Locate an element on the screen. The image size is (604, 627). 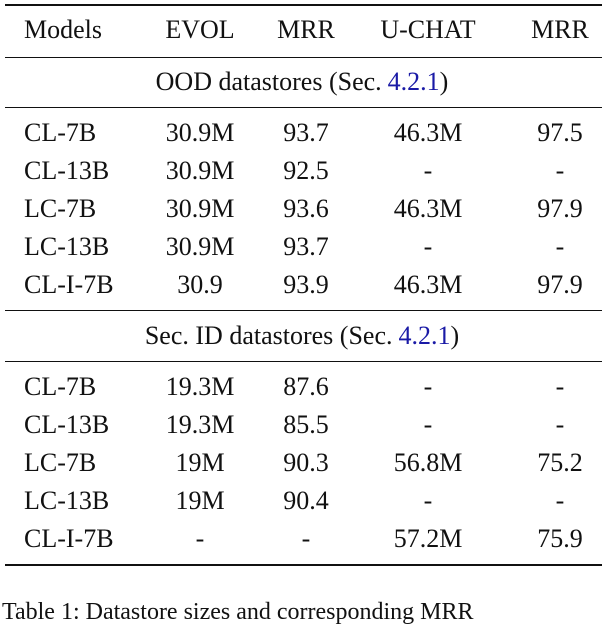
section-title-text: Sec. ID datastores (Sec. is located at coordinates (268, 335).